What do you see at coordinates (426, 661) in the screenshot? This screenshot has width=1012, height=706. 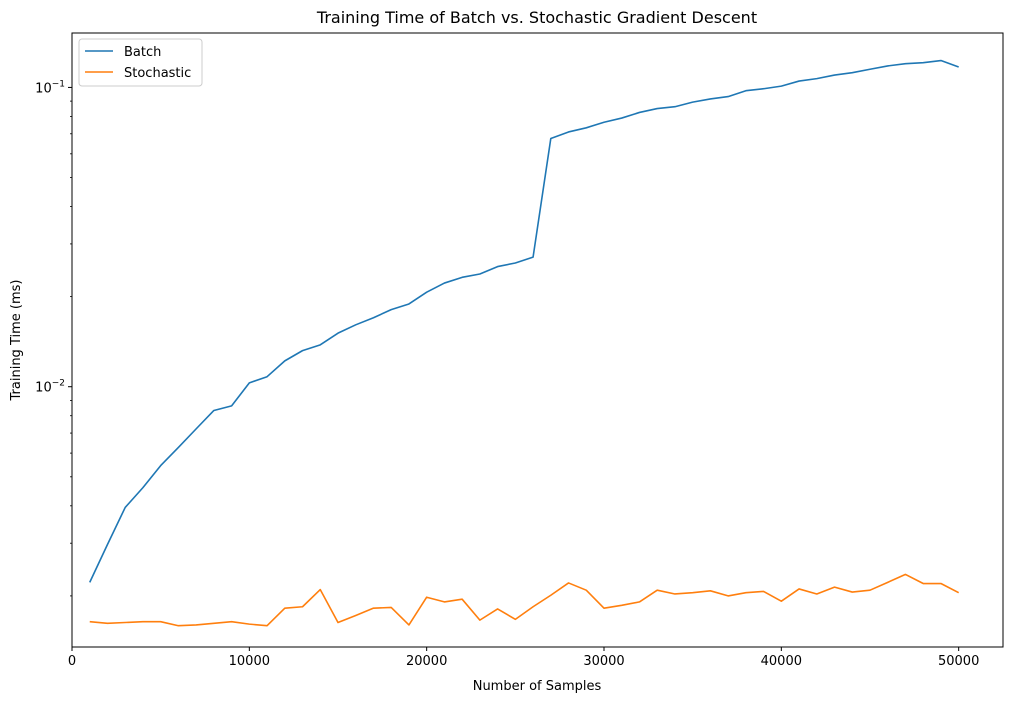 I see `x-tick-label: 20000` at bounding box center [426, 661].